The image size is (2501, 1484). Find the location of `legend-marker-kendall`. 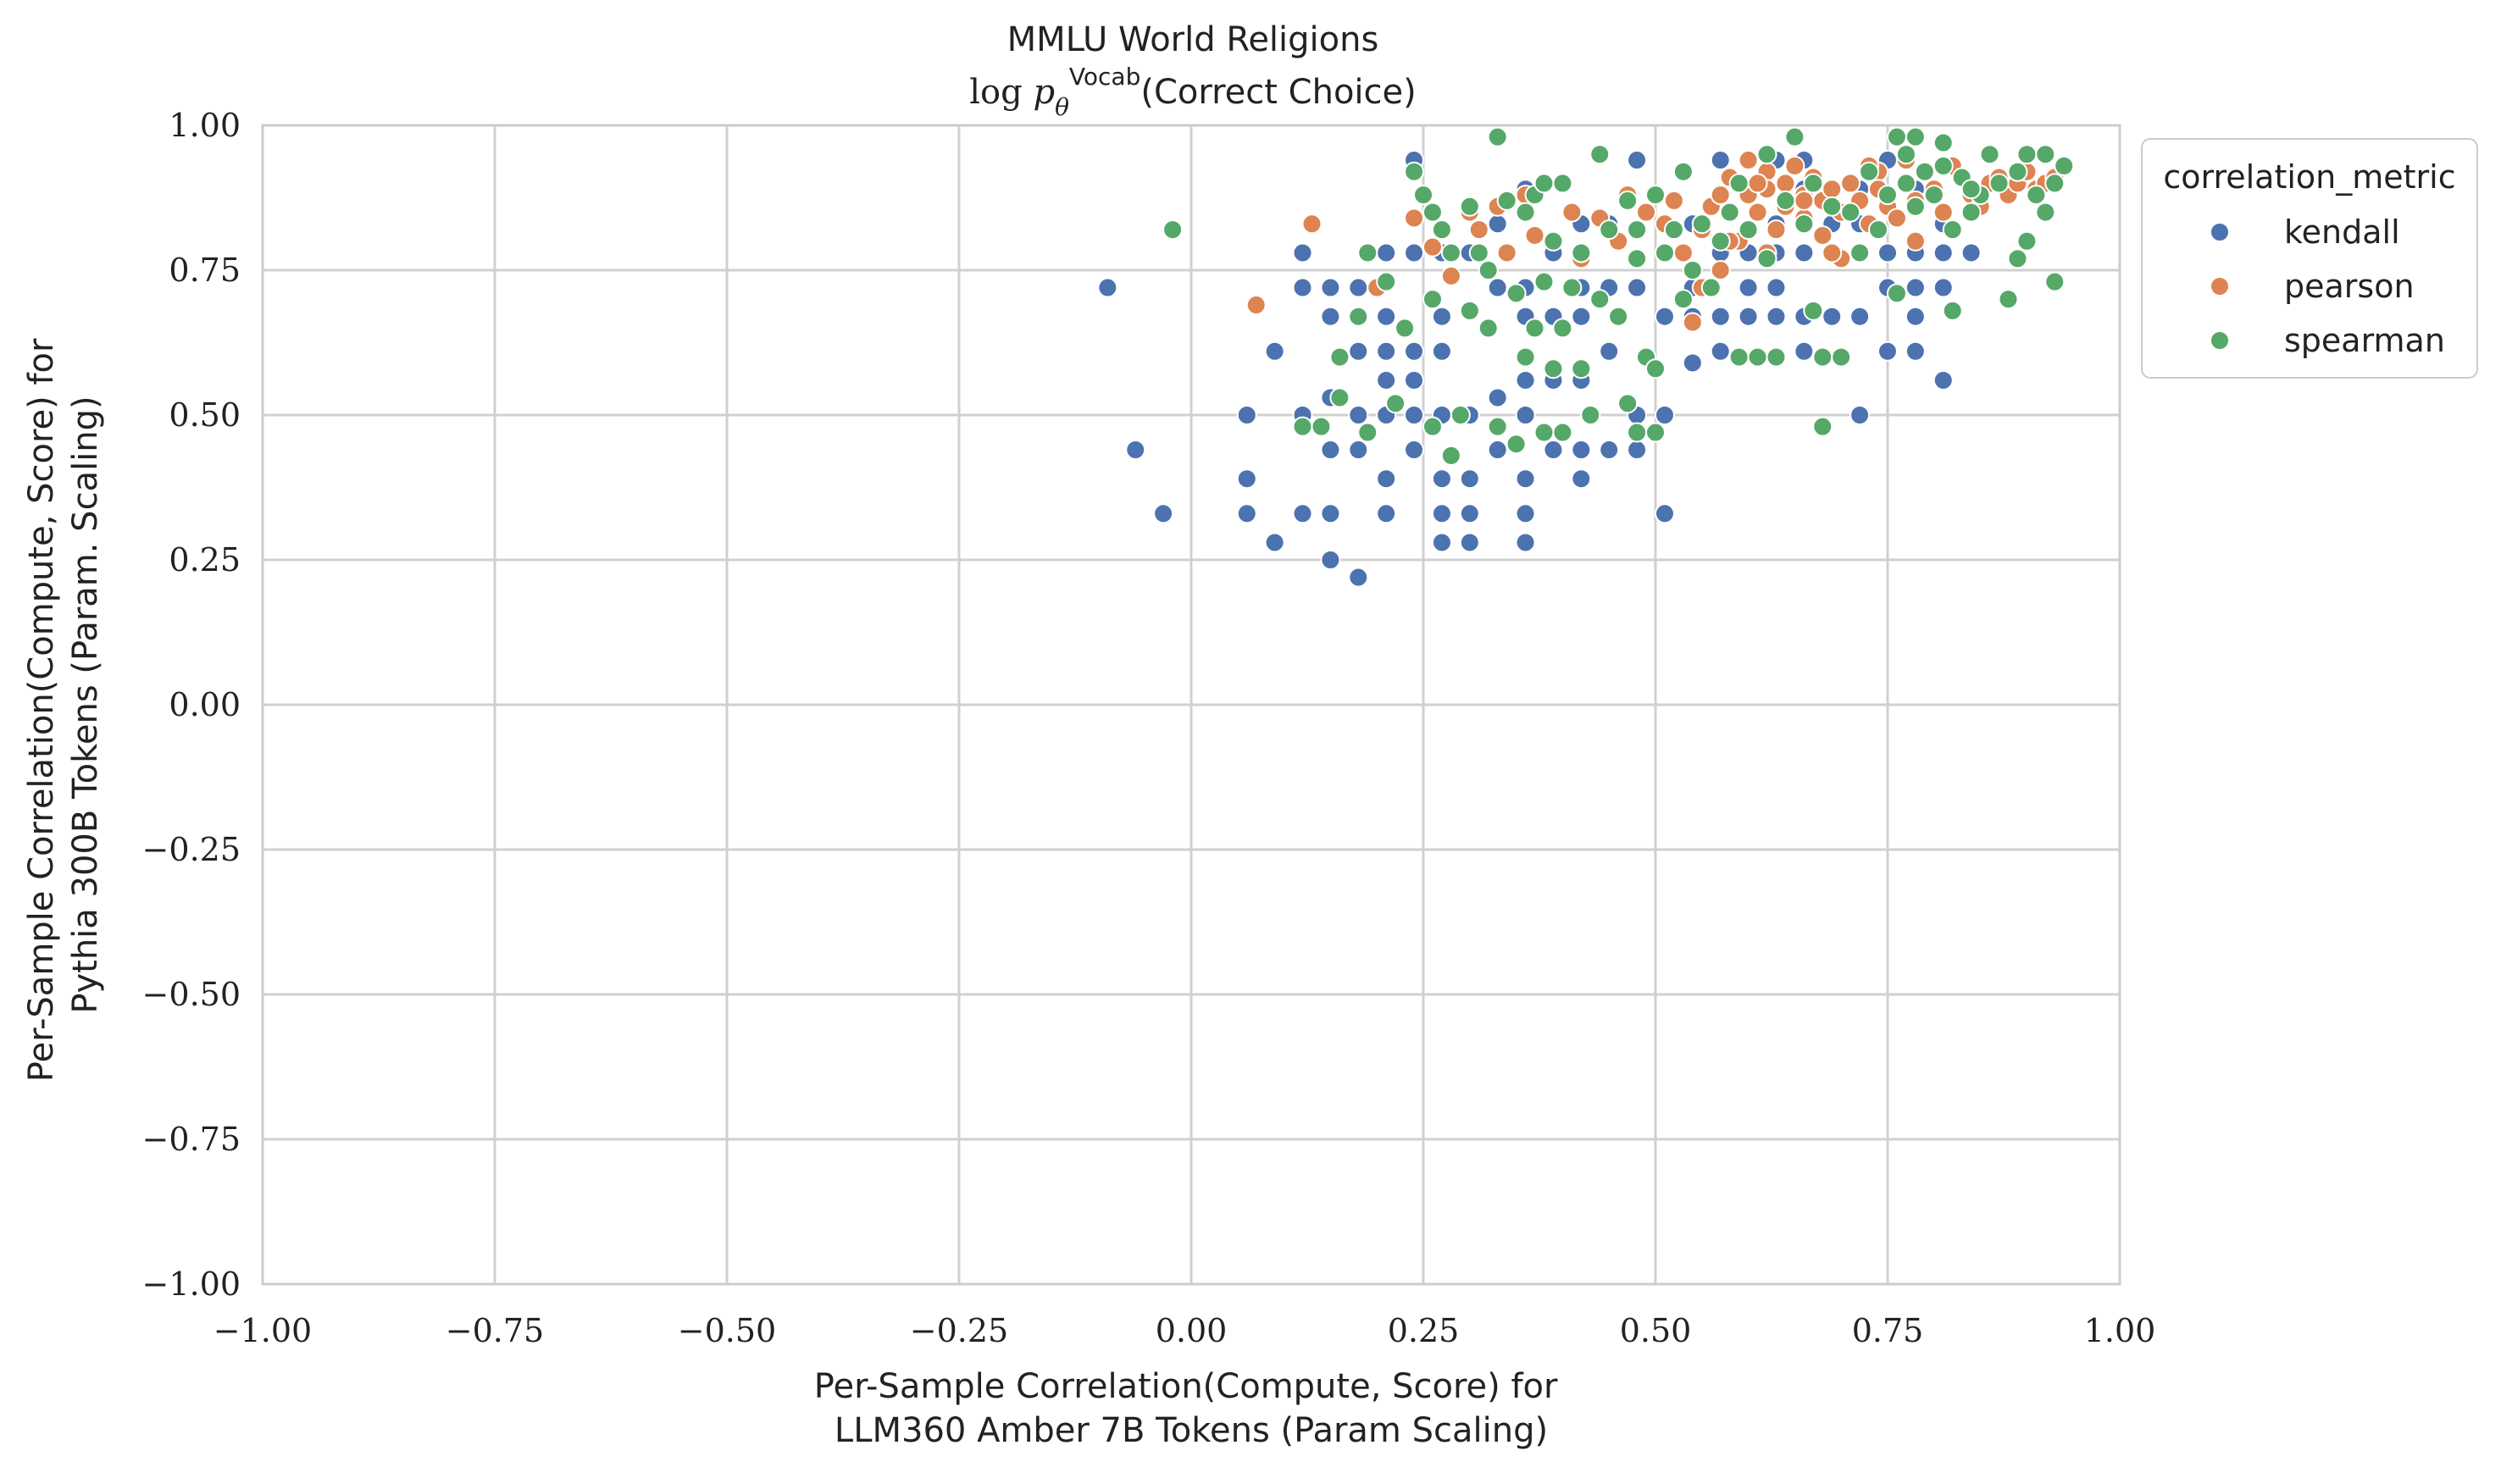

legend-marker-kendall is located at coordinates (2220, 232).